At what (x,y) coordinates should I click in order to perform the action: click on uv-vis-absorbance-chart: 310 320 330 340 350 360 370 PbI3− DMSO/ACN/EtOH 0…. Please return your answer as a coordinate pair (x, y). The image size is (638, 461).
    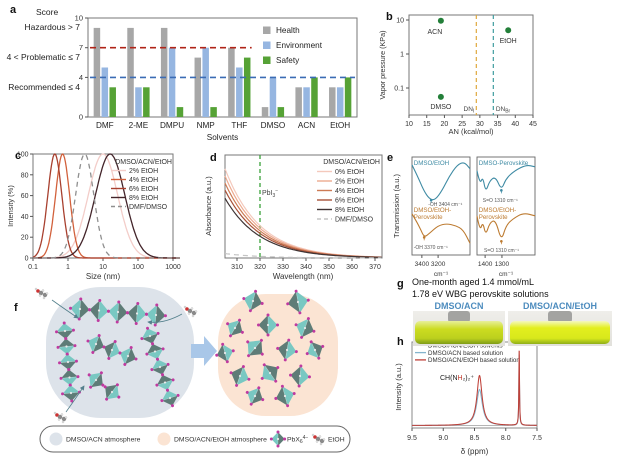
    Looking at the image, I should click on (294, 217).